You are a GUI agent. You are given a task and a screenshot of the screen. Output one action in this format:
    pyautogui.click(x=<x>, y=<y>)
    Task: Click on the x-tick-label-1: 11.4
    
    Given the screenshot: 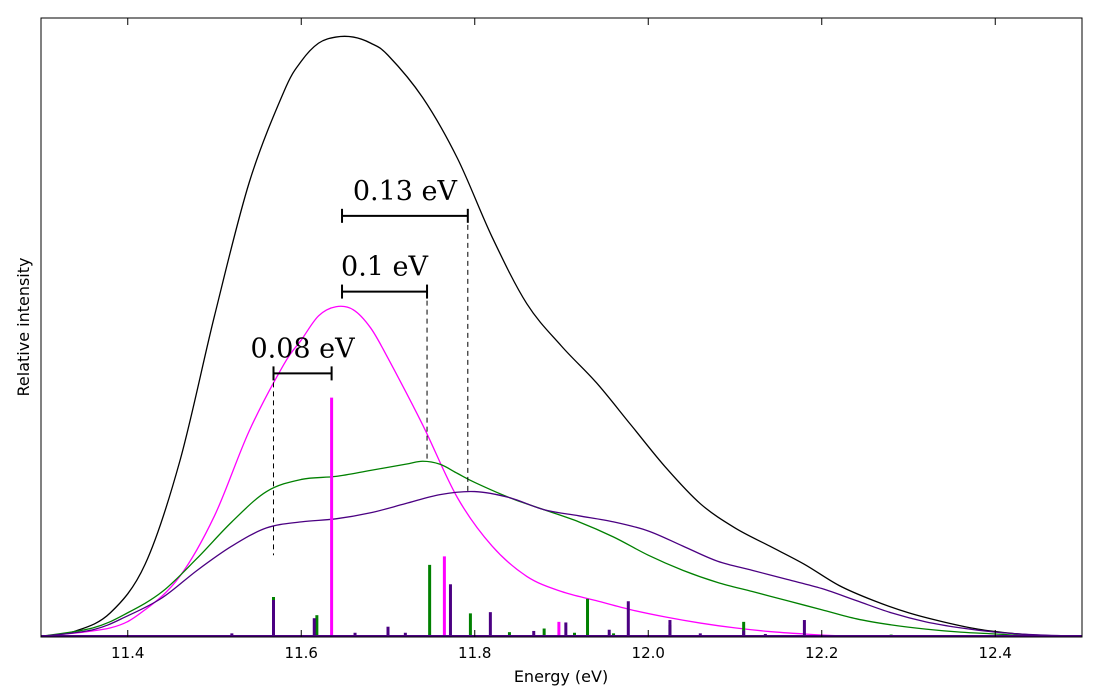 What is the action you would take?
    pyautogui.click(x=127, y=653)
    